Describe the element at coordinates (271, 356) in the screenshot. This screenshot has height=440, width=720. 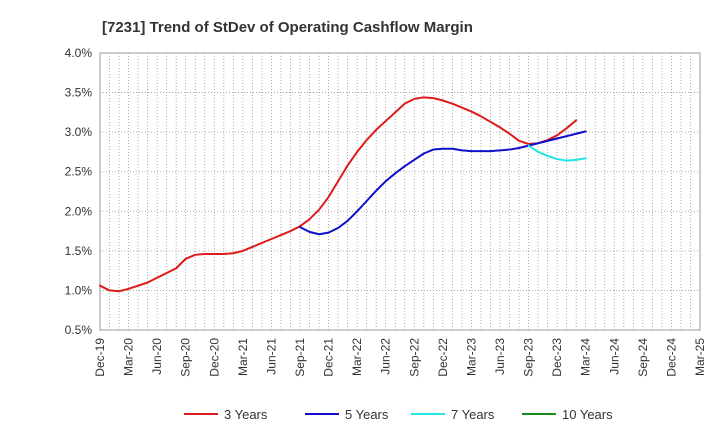
I see `x-tick-label: Jun-21` at that location.